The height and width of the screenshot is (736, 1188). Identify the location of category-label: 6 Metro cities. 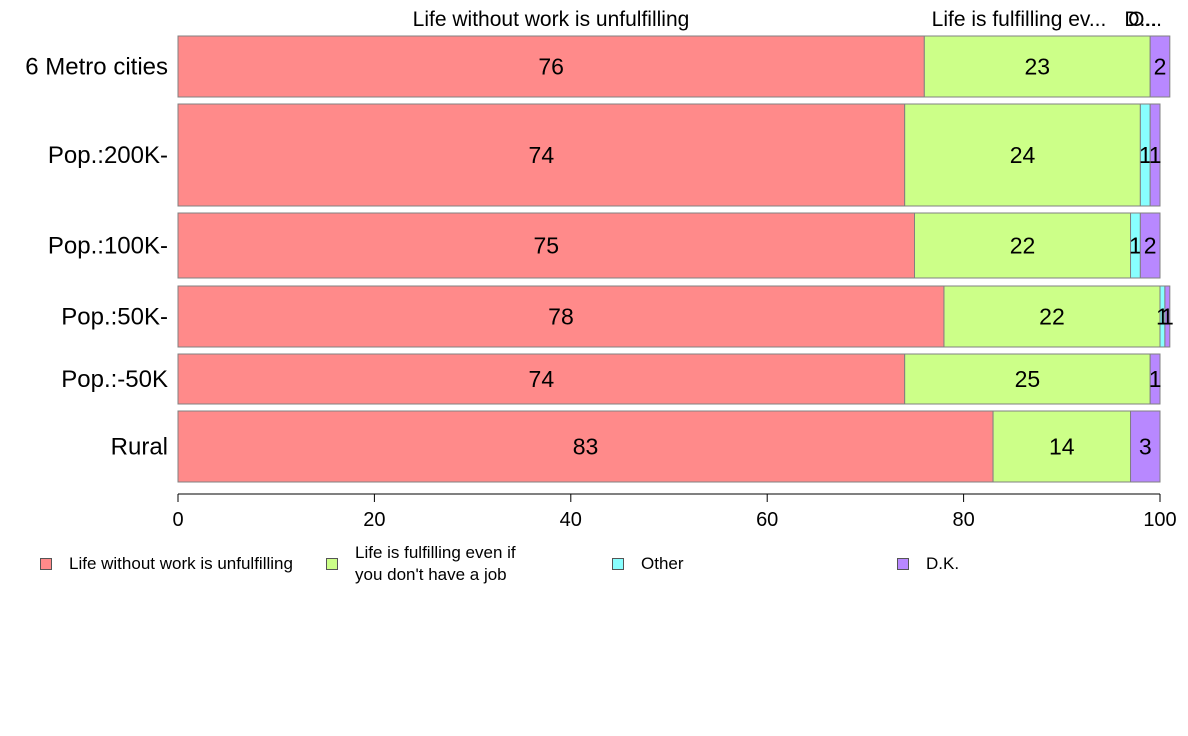
(96, 67).